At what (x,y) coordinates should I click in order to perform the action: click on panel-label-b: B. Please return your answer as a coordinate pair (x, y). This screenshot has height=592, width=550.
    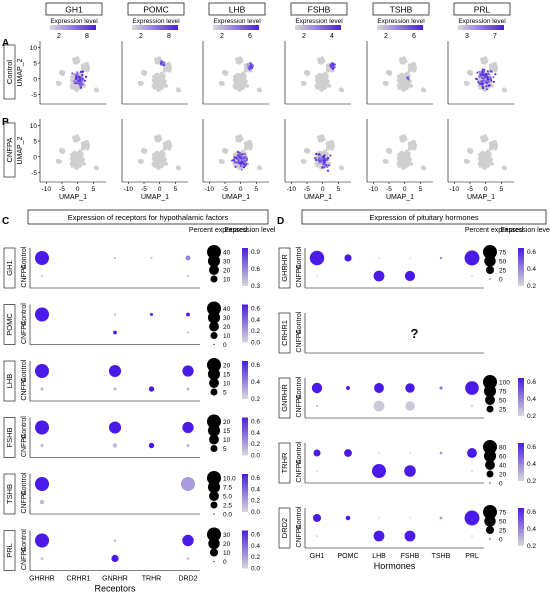
    Looking at the image, I should click on (5, 122).